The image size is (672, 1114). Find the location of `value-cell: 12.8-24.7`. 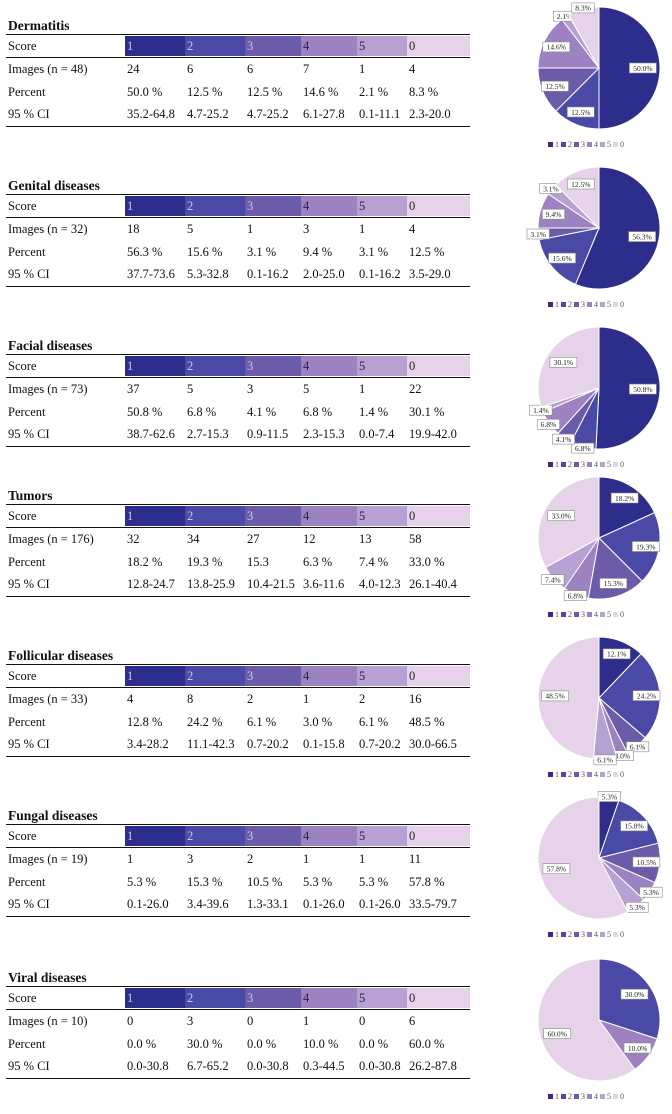

value-cell: 12.8-24.7 is located at coordinates (151, 584).